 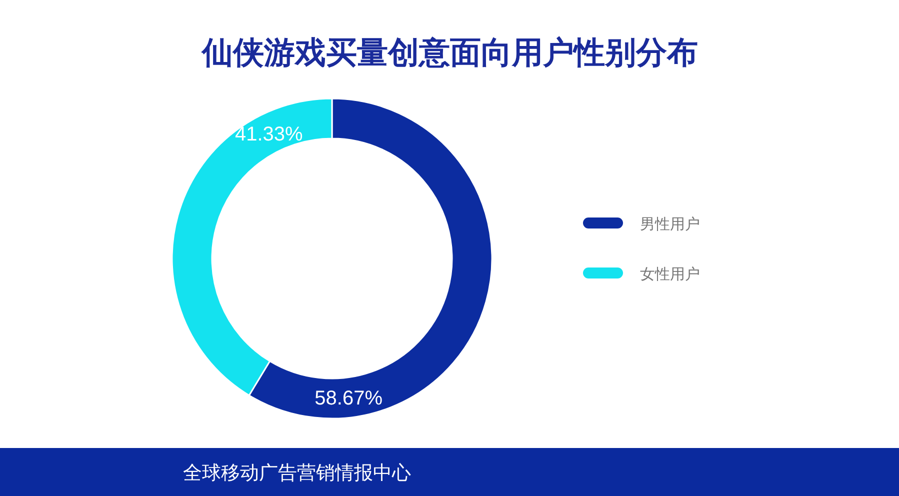 What do you see at coordinates (297, 473) in the screenshot?
I see `annotation: 全球移动广告营销情报中心` at bounding box center [297, 473].